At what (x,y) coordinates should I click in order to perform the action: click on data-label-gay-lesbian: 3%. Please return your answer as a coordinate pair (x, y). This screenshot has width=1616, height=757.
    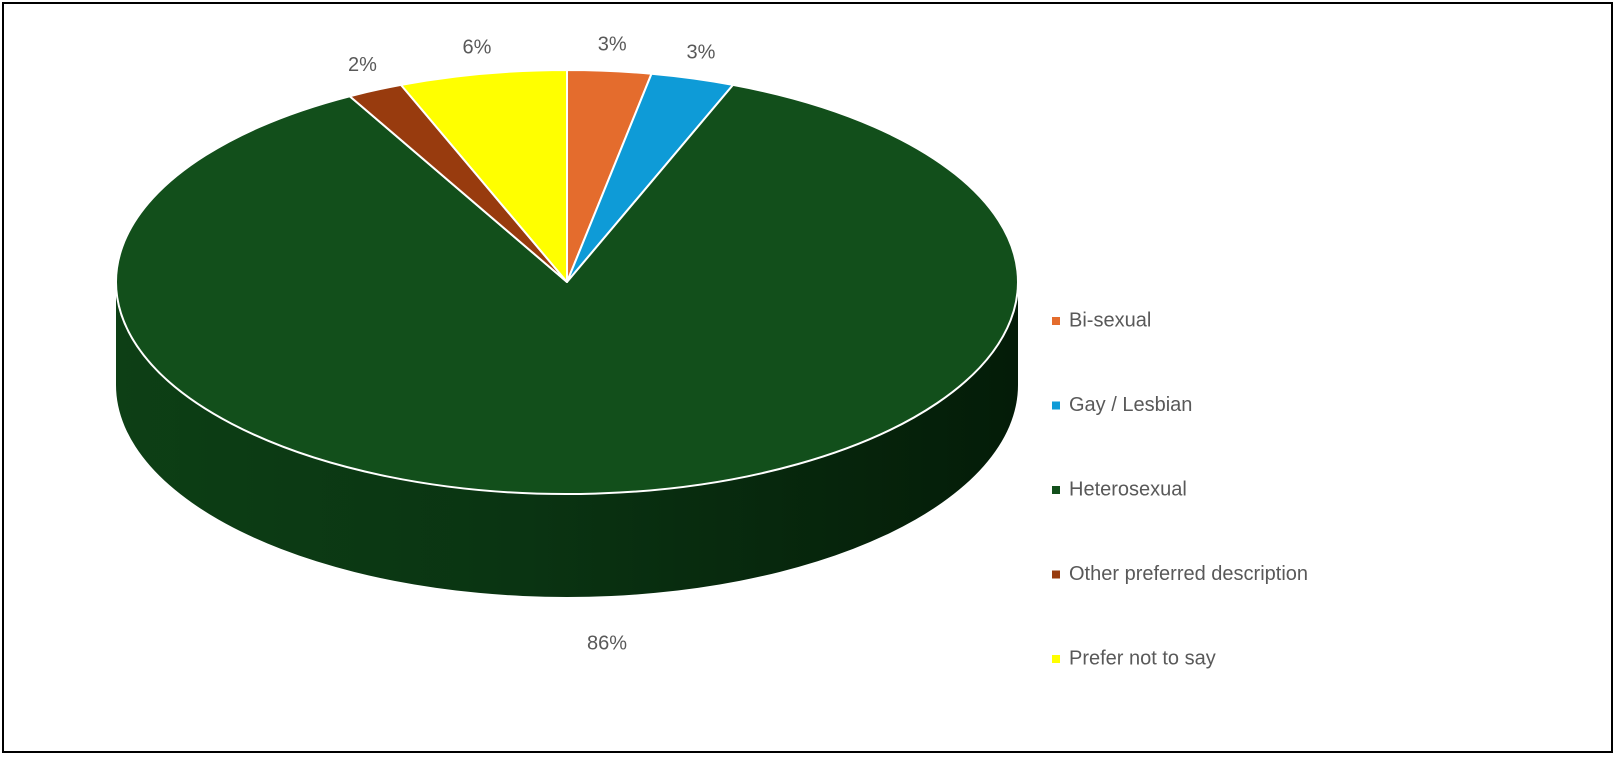
    Looking at the image, I should click on (701, 52).